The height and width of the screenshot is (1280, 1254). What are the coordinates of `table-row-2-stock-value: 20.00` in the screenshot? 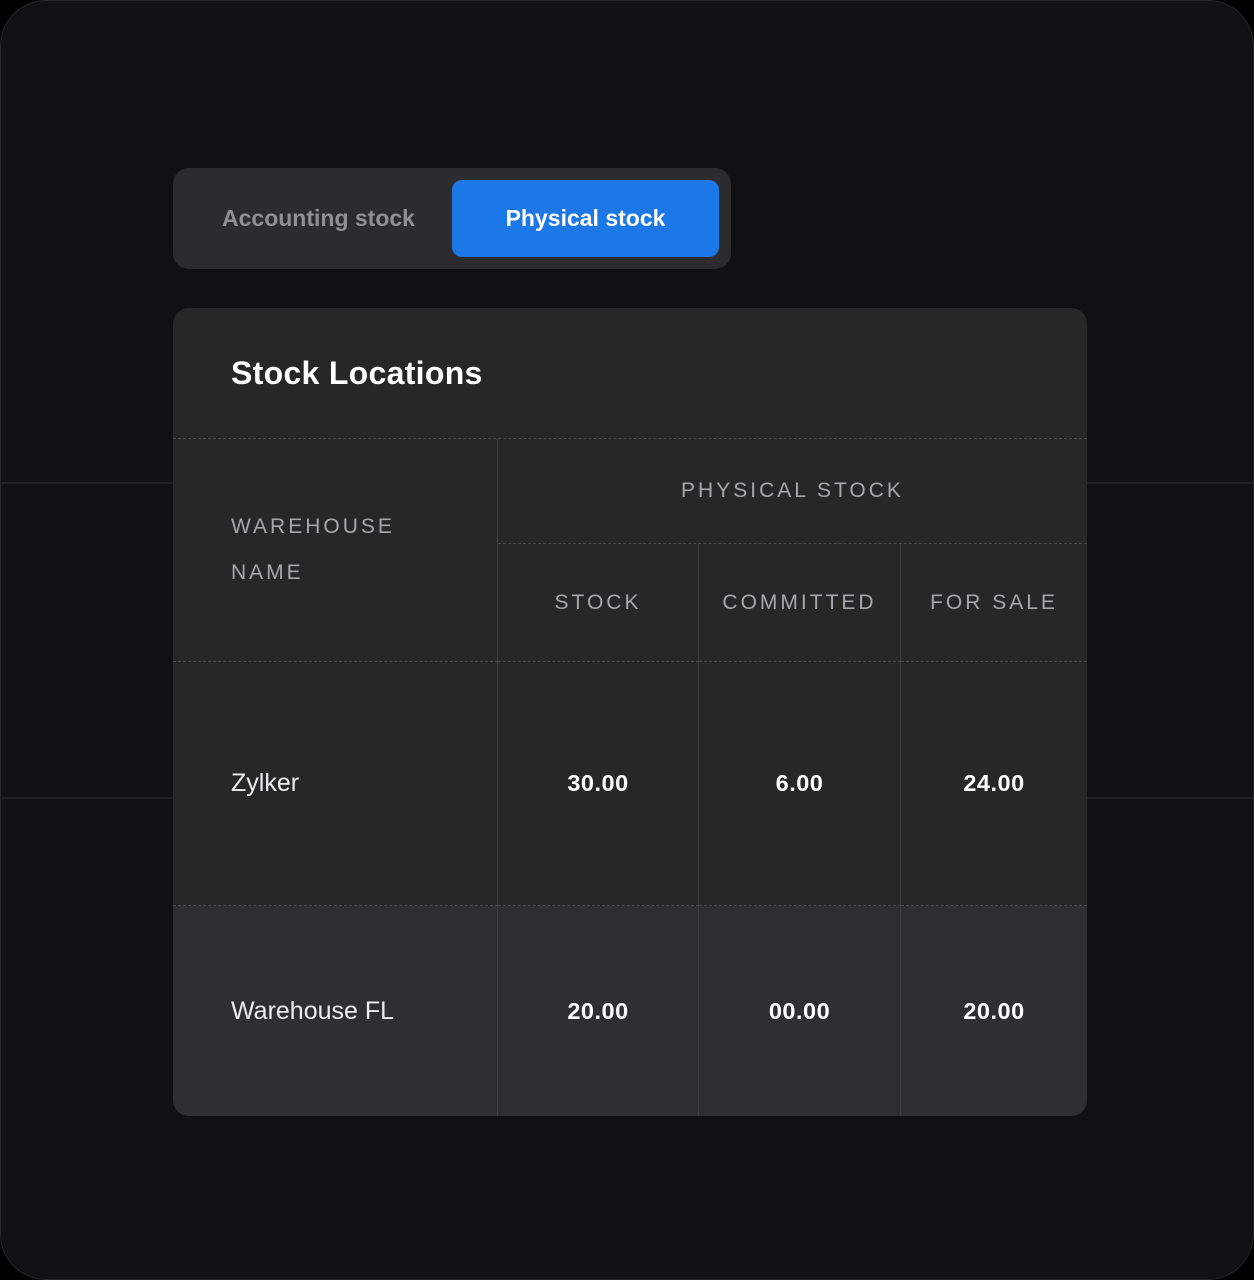 It's located at (598, 1011).